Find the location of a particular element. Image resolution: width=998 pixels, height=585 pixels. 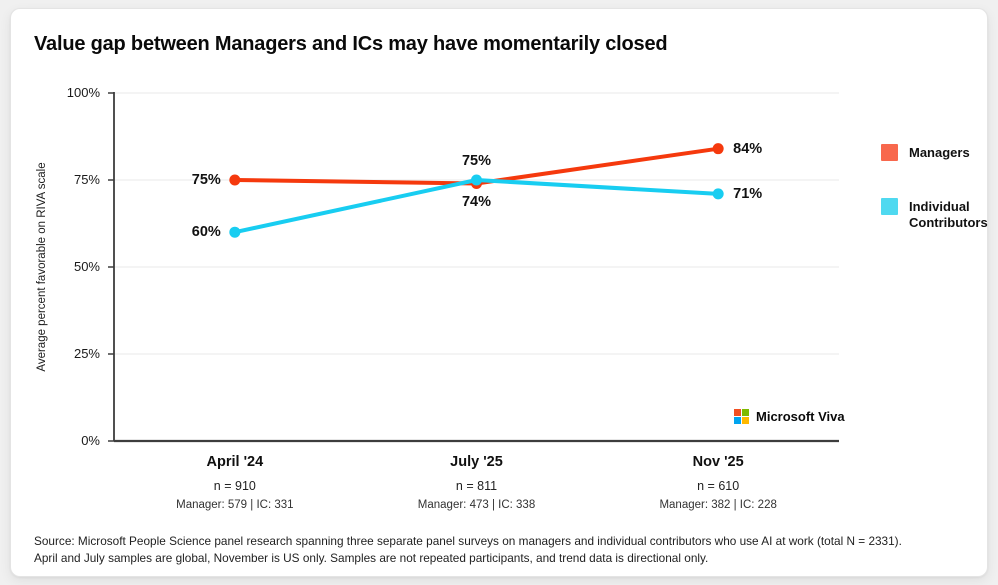

legend: Managers Individual Contributors is located at coordinates (934, 205).